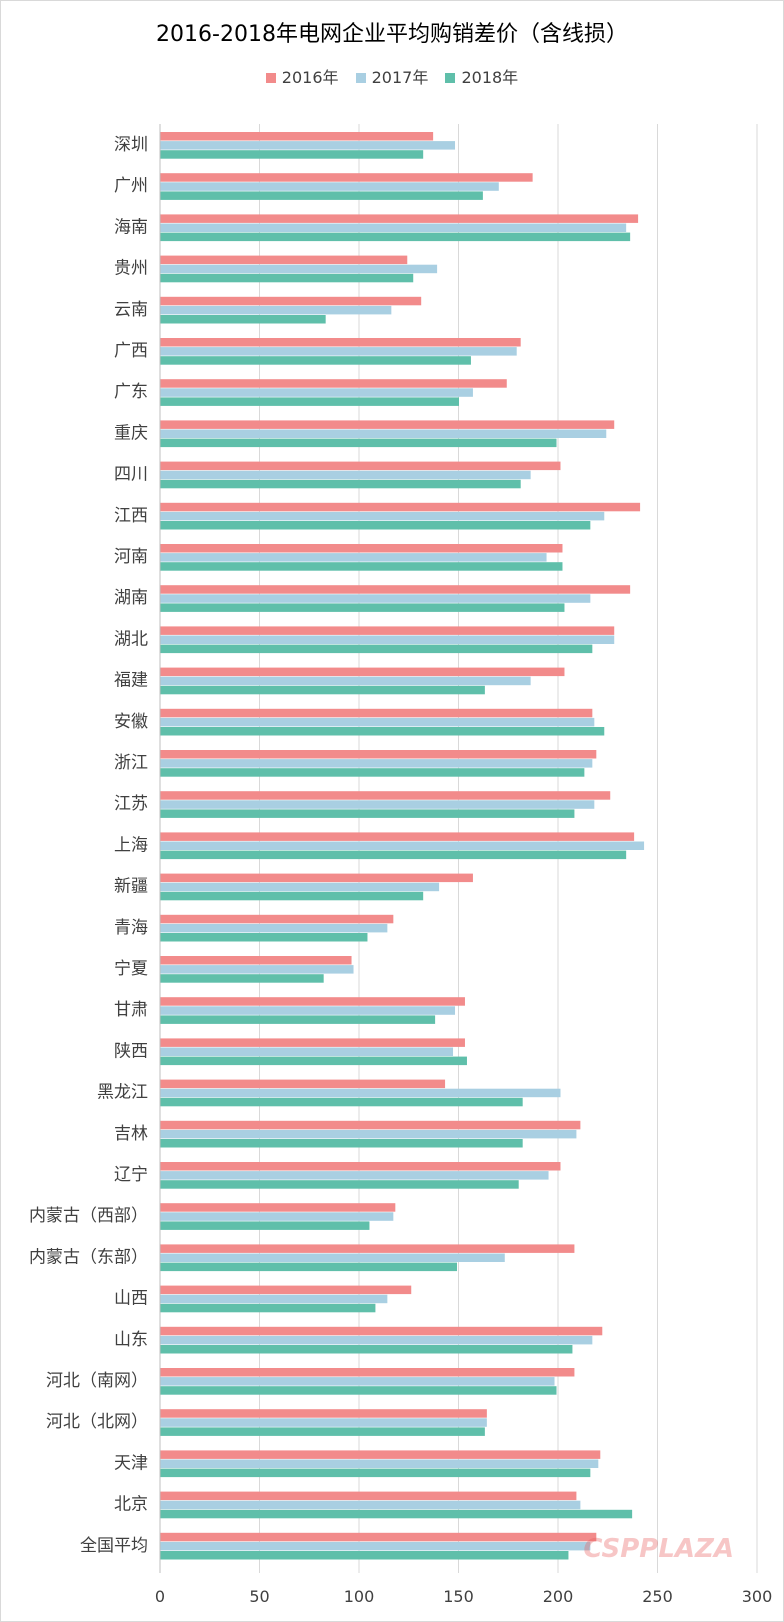 This screenshot has width=784, height=1622. I want to click on legend-item-2016: 2016年, so click(302, 76).